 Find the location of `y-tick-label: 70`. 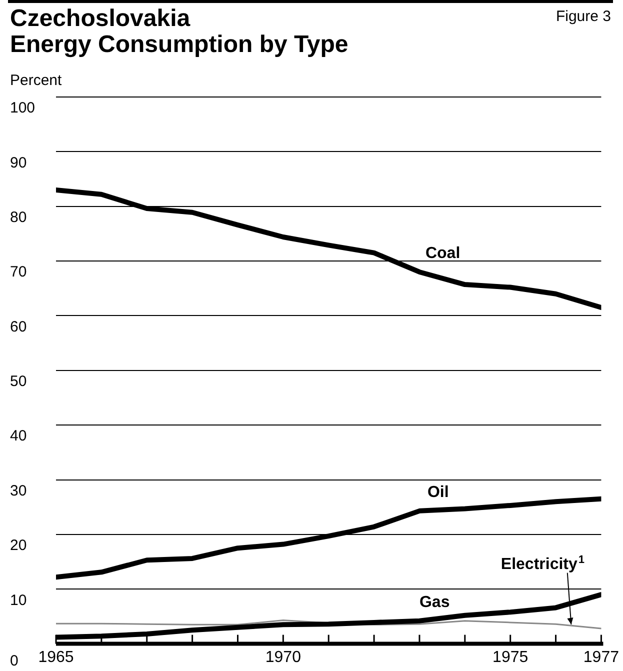

y-tick-label: 70 is located at coordinates (18, 272).